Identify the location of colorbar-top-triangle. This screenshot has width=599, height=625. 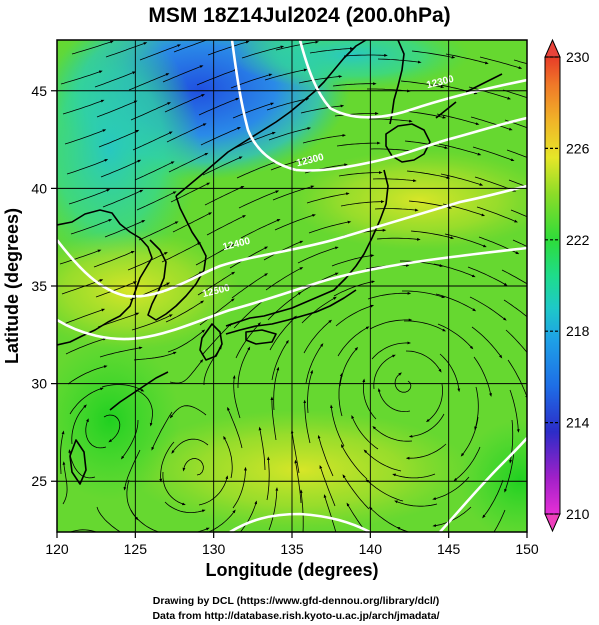
(552, 48).